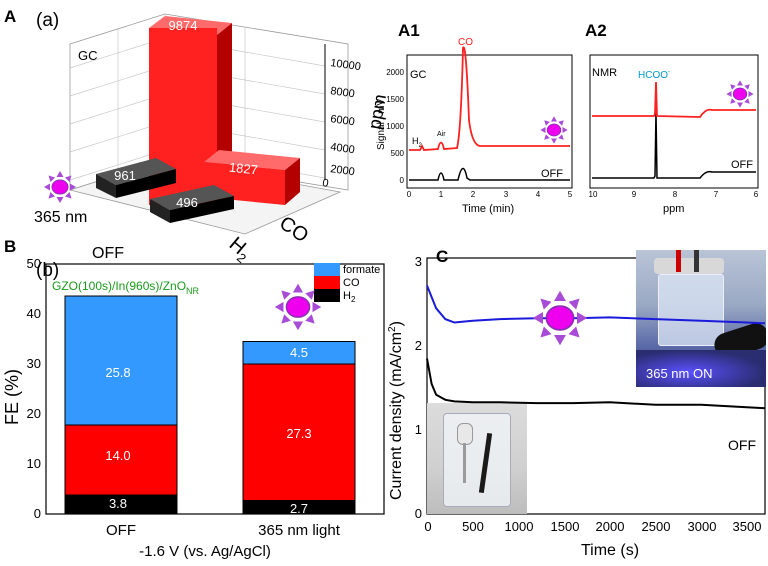 The image size is (768, 566). Describe the element at coordinates (343, 92) in the screenshot. I see `z-tick: 8000` at that location.